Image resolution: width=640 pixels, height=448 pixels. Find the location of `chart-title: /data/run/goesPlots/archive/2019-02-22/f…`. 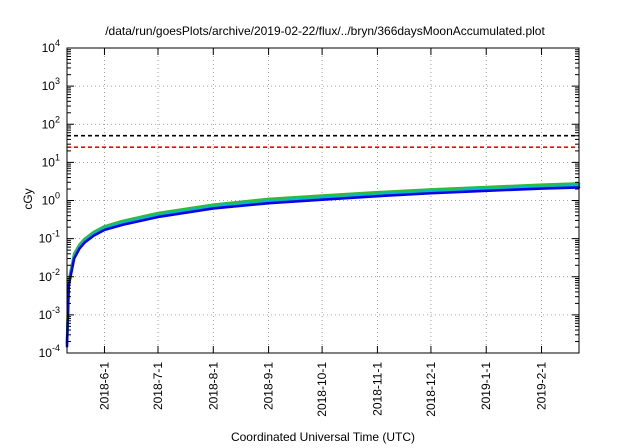

chart-title: /data/run/goesPlots/archive/2019-02-22/f… is located at coordinates (325, 31).